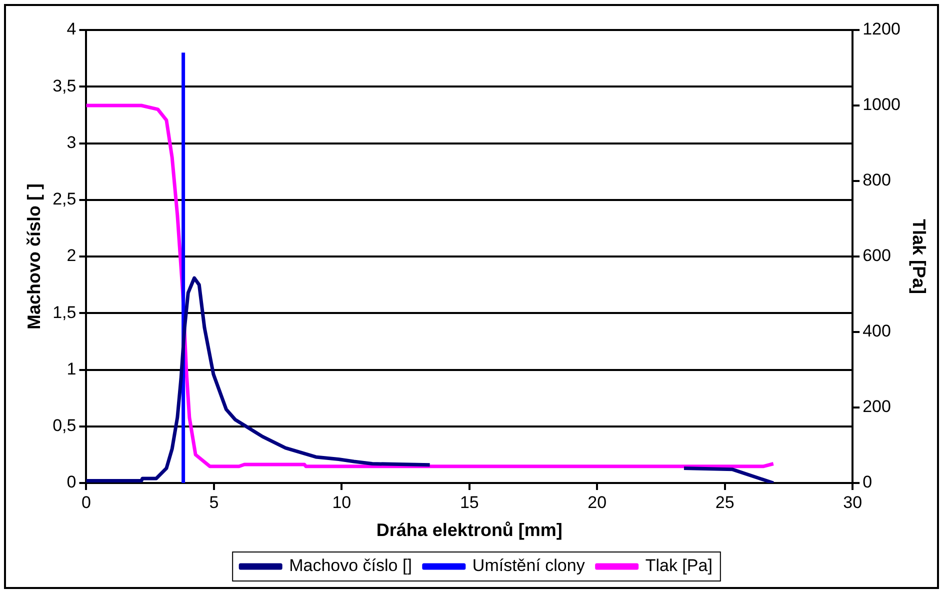 This screenshot has height=593, width=943. What do you see at coordinates (86, 502) in the screenshot?
I see `x-tick-label: 0` at bounding box center [86, 502].